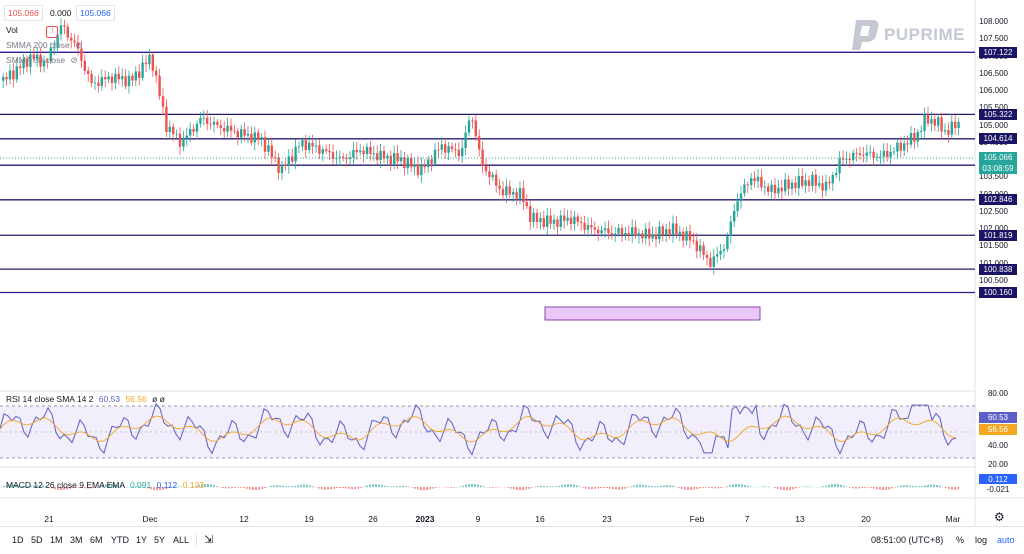 The height and width of the screenshot is (554, 1024). Describe the element at coordinates (652, 313) in the screenshot. I see `support-zone` at that location.